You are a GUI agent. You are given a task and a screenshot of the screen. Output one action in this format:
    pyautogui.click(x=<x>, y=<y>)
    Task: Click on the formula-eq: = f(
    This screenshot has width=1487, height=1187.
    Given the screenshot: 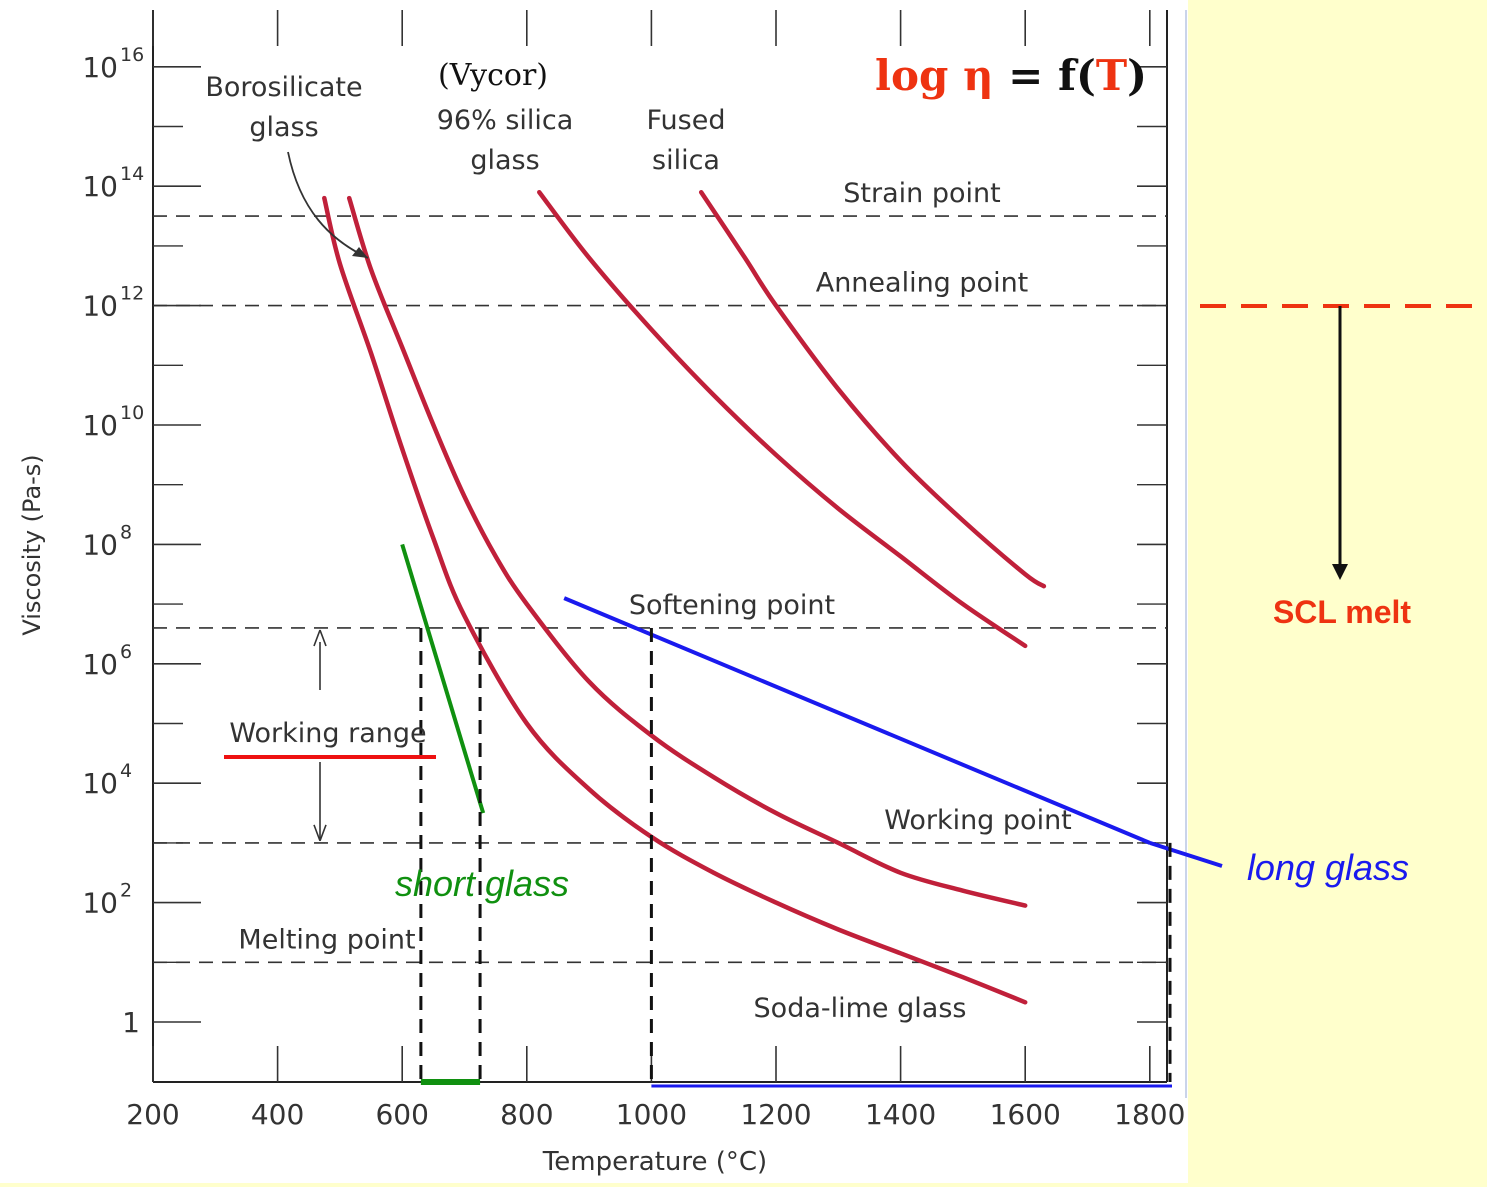 What is the action you would take?
    pyautogui.click(x=1045, y=75)
    